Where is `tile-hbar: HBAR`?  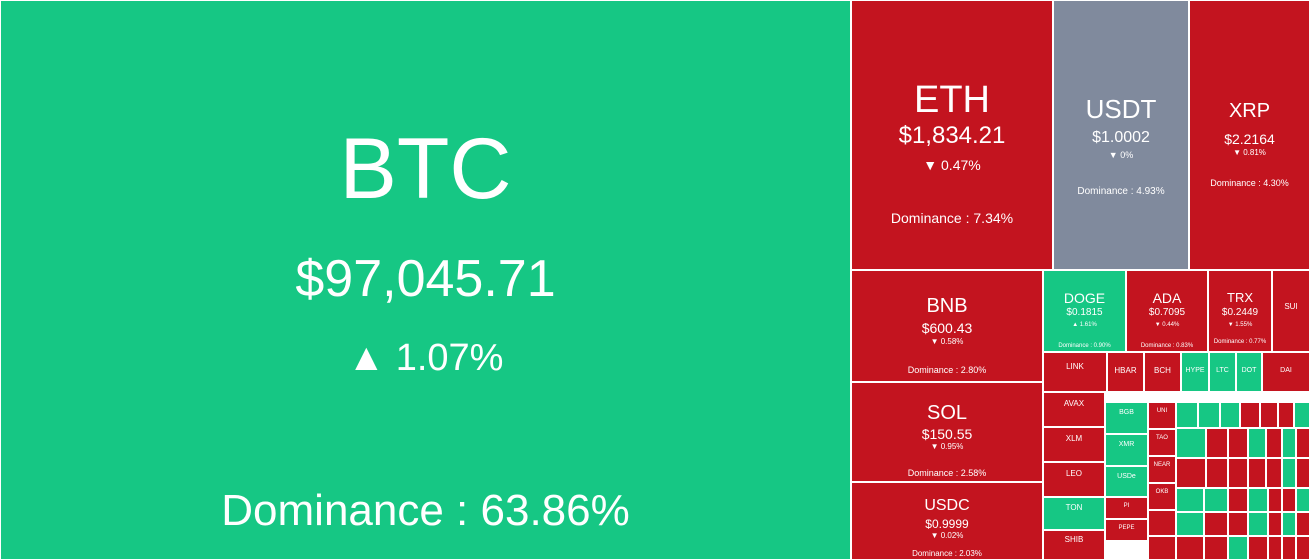 tile-hbar: HBAR is located at coordinates (1125, 372).